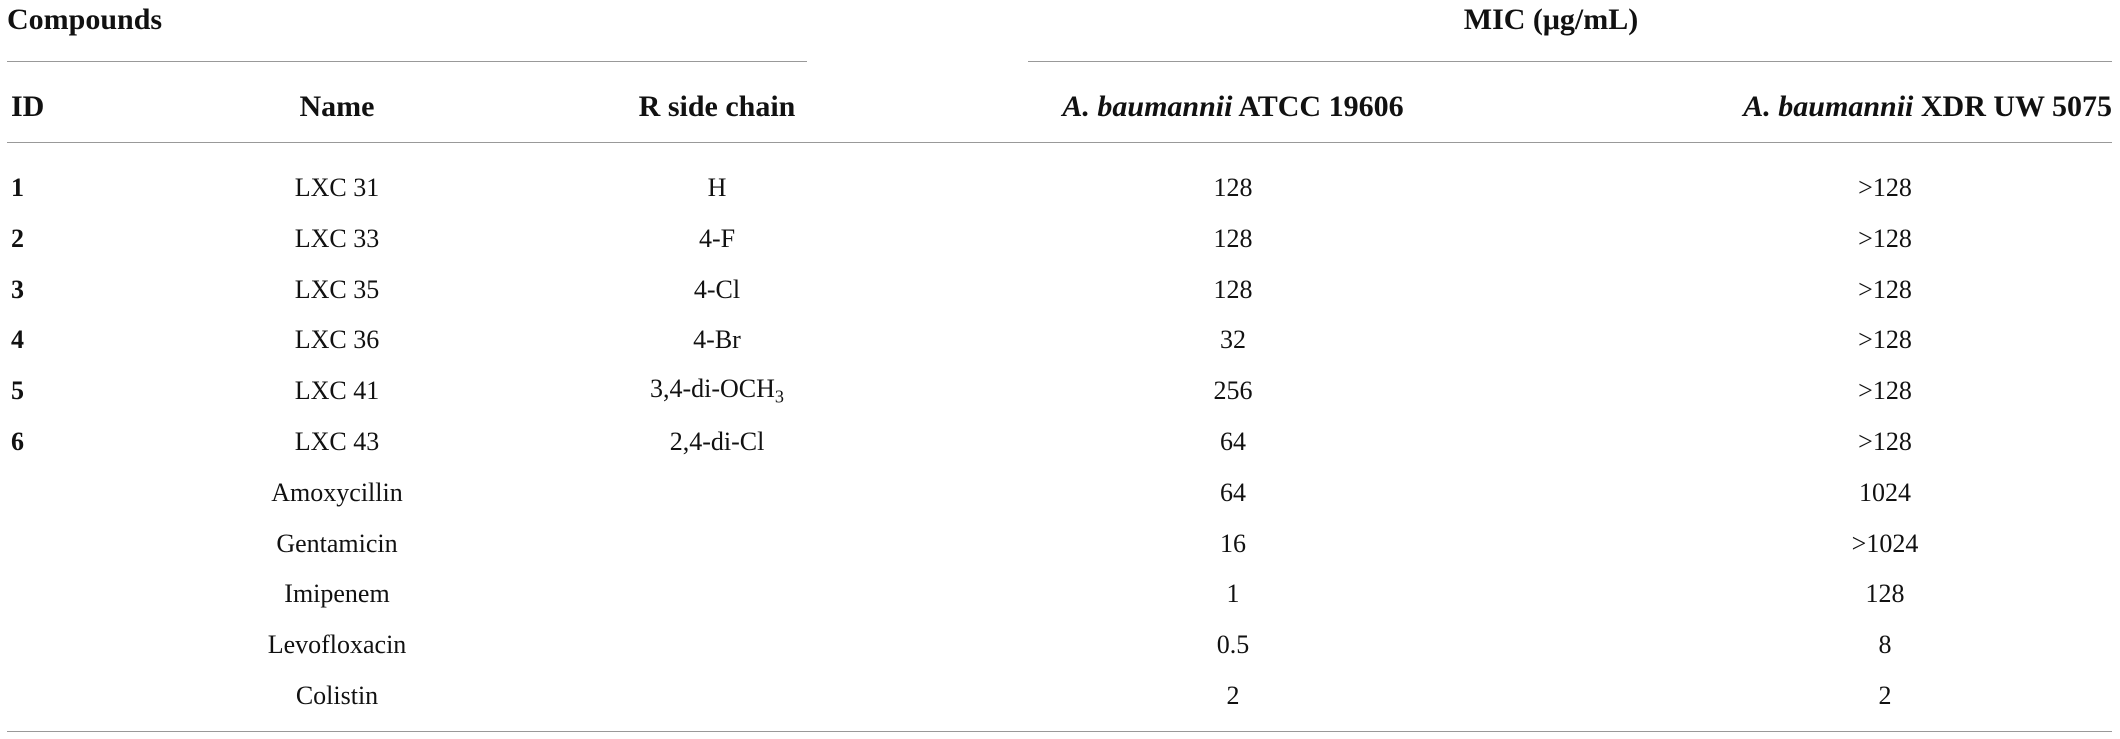 The image size is (2120, 739). I want to click on table-cell: LXC 43, so click(337, 441).